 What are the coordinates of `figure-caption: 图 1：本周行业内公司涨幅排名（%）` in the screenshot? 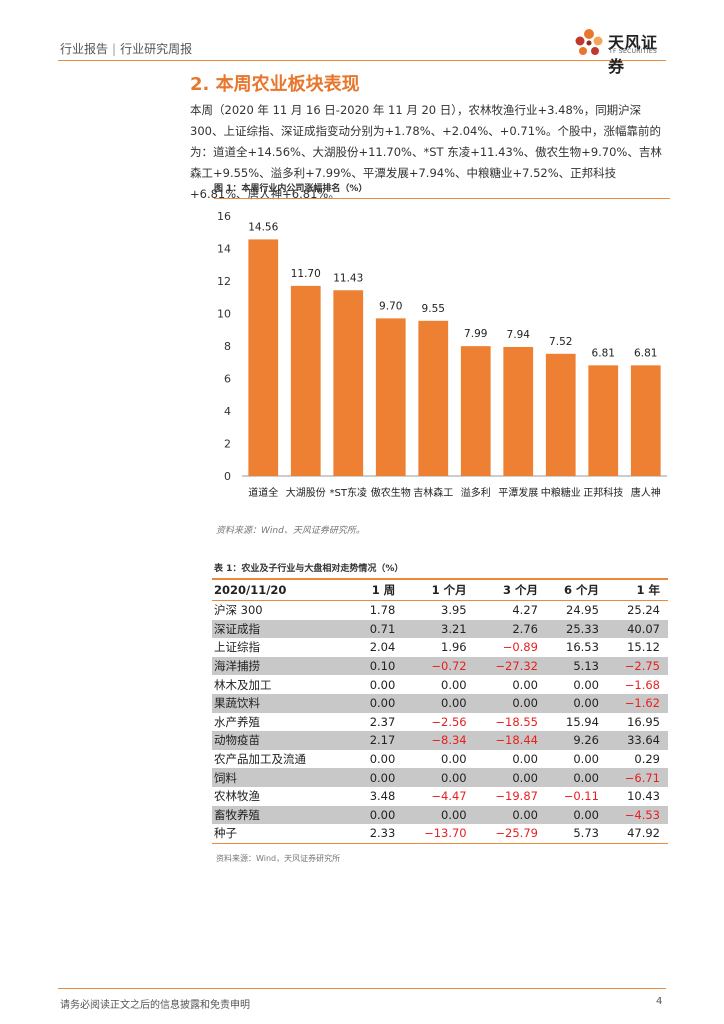 It's located at (291, 189).